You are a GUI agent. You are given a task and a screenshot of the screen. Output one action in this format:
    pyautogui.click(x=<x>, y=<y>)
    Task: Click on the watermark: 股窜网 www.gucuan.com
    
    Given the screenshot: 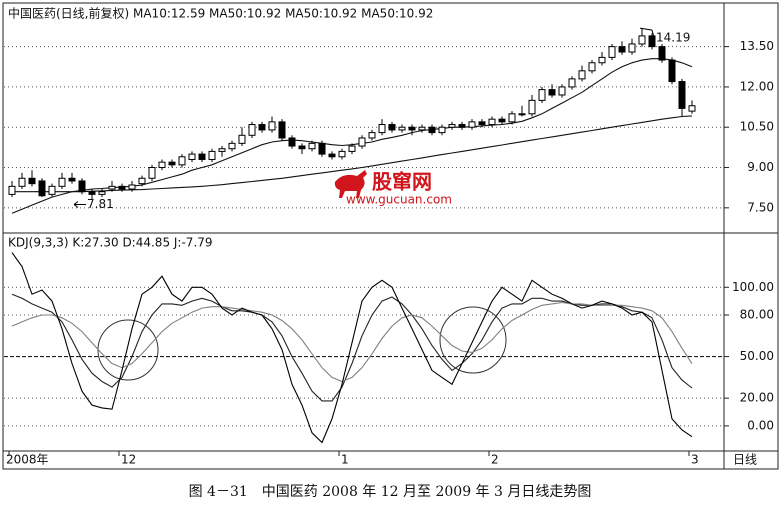 What is the action you would take?
    pyautogui.click(x=393, y=188)
    